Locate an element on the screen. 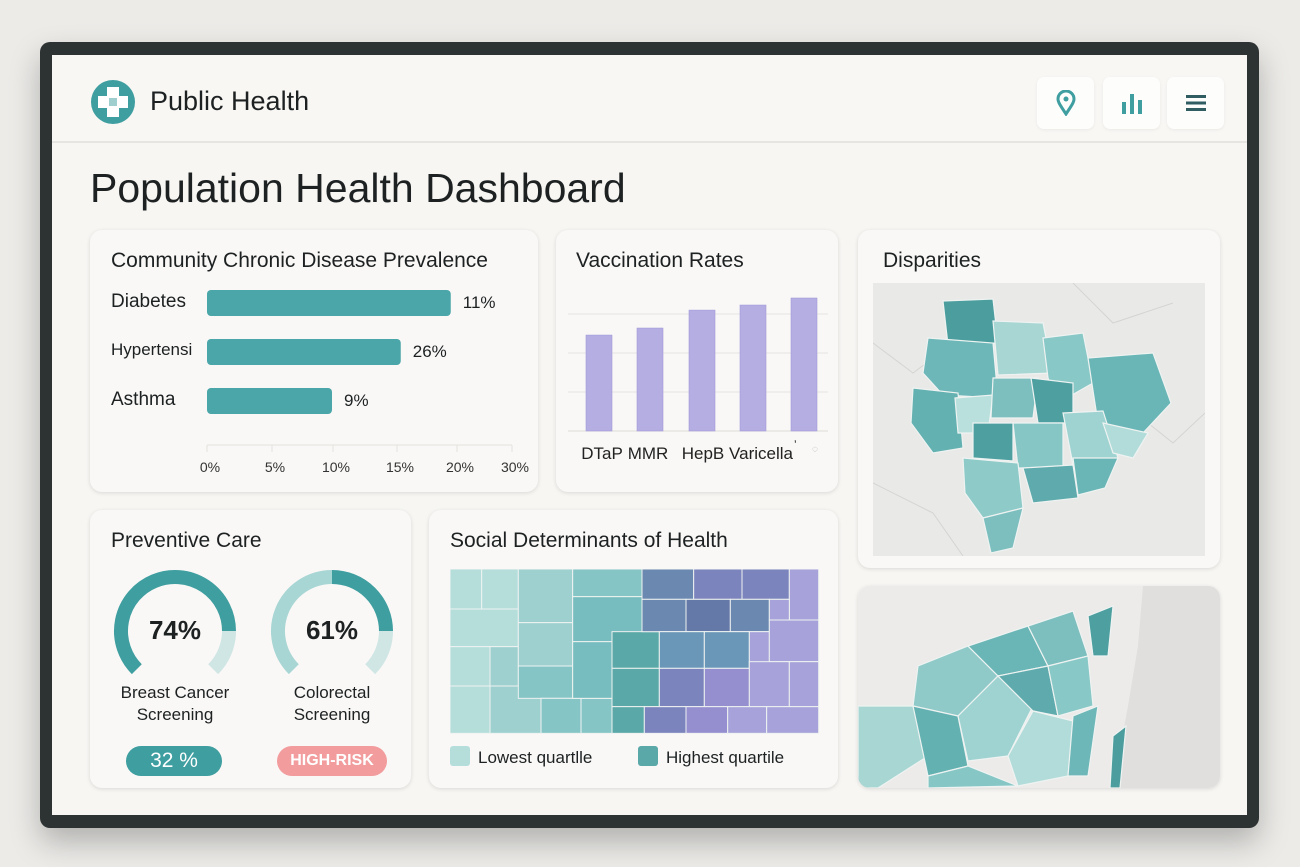 This screenshot has height=867, width=1300. bar-dtap is located at coordinates (599, 383).